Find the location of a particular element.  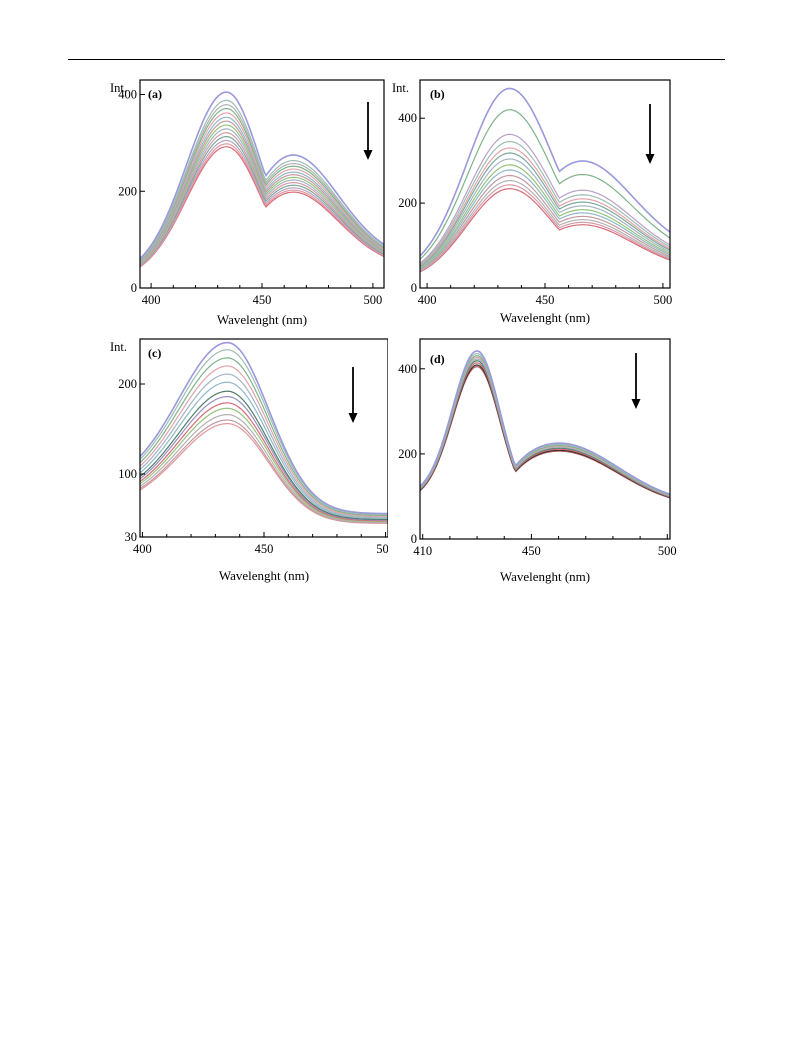

chart-panel-c: 400 450 500 30 100 200 Int. (c) Wavelenght (nm) is located at coordinates (249, 460).